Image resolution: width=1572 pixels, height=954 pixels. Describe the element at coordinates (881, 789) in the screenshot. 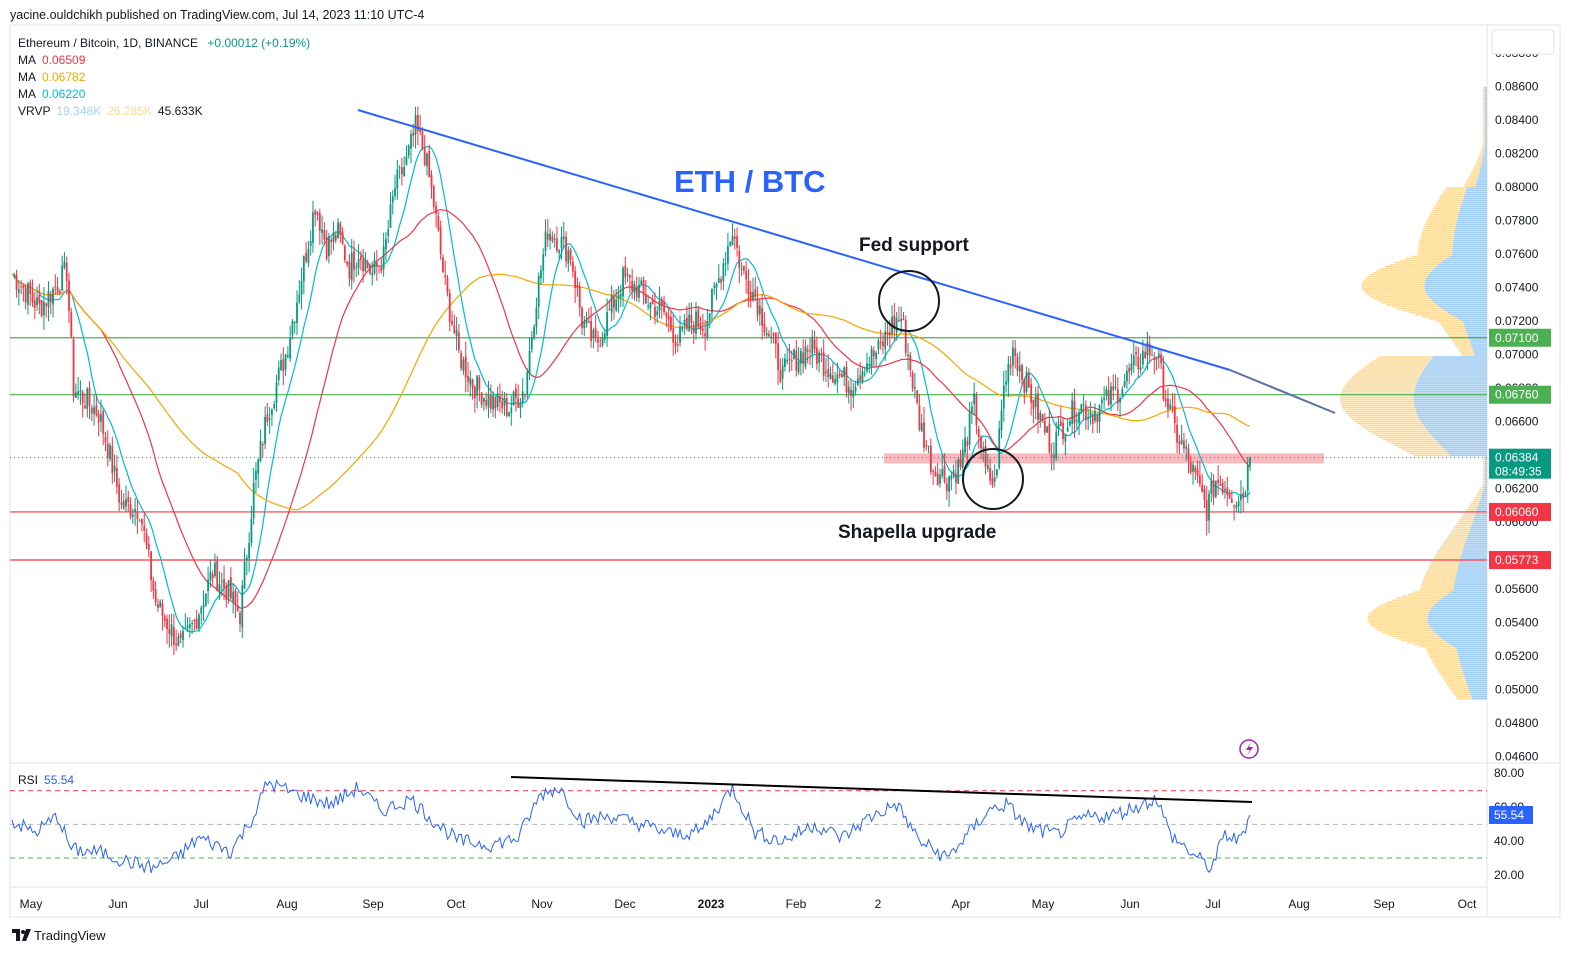

I see `rsi-divergence-line` at that location.